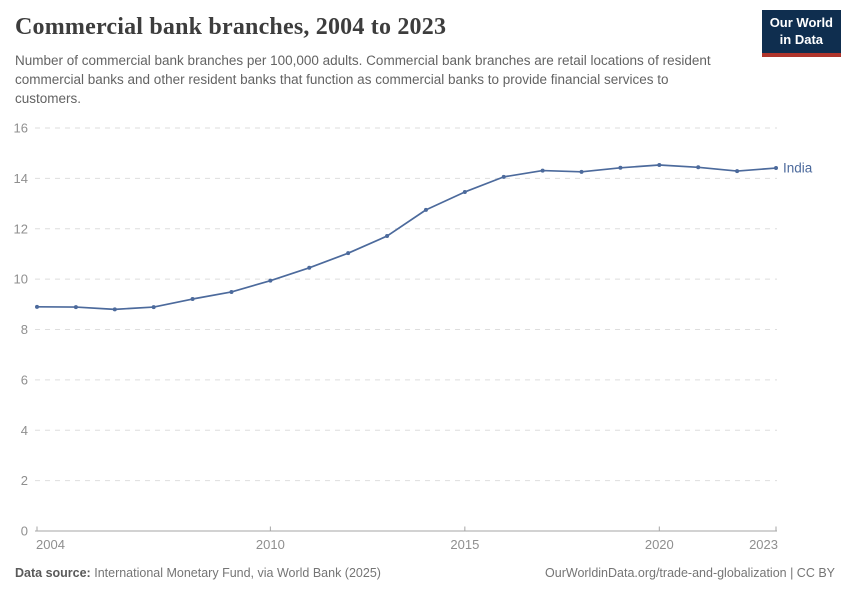 The image size is (850, 600). Describe the element at coordinates (24, 480) in the screenshot. I see `svg-text: 2` at that location.